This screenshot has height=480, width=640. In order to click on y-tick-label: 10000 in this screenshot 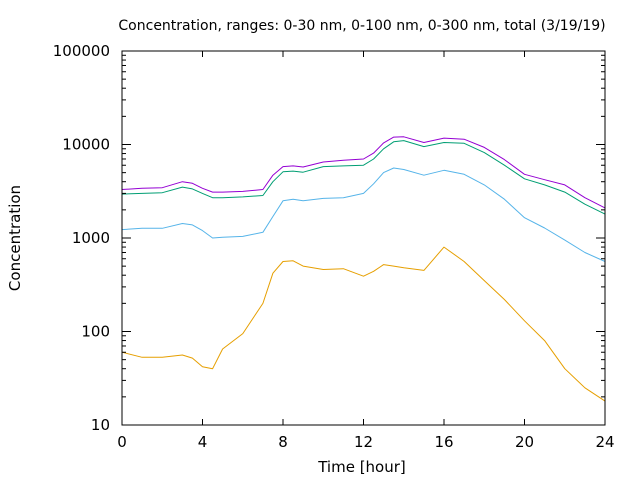, I will do `click(86, 145)`.